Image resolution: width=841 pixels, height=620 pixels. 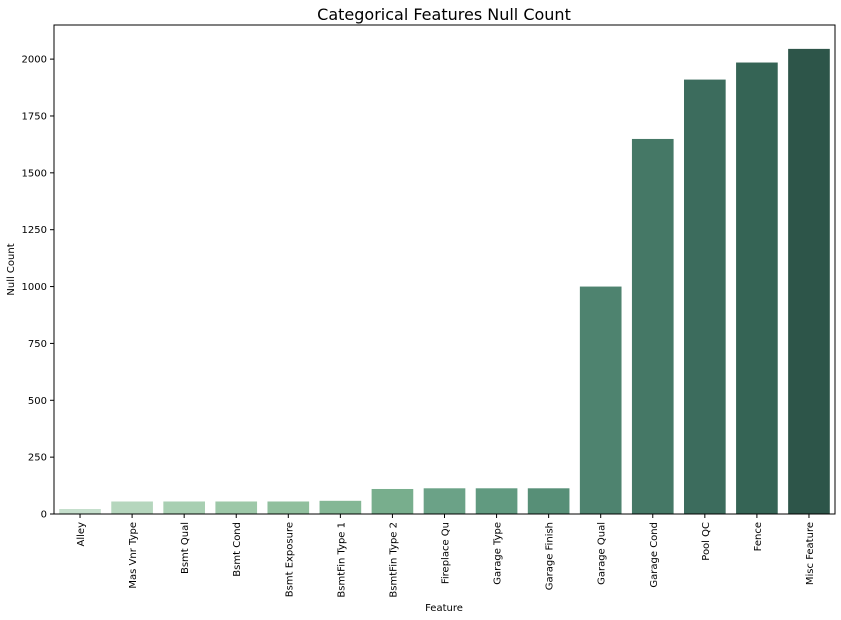 What do you see at coordinates (600, 400) in the screenshot?
I see `bar-garage-qual` at bounding box center [600, 400].